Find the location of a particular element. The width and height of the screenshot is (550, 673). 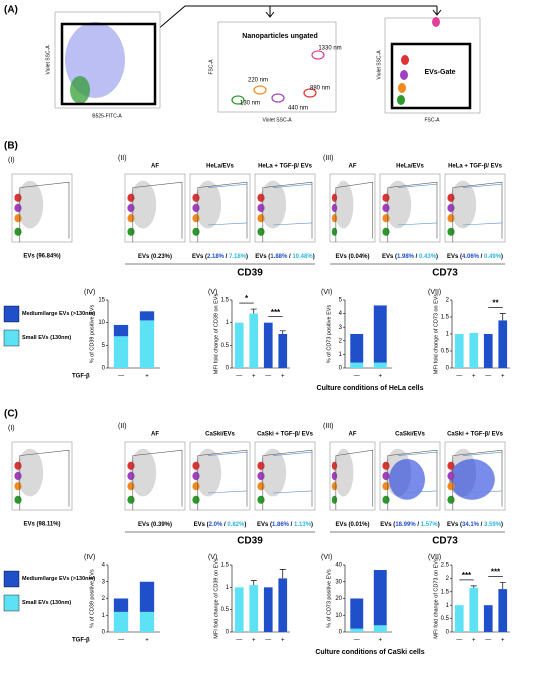

caption: EVs (4.06% / 0.49%) is located at coordinates (475, 257).